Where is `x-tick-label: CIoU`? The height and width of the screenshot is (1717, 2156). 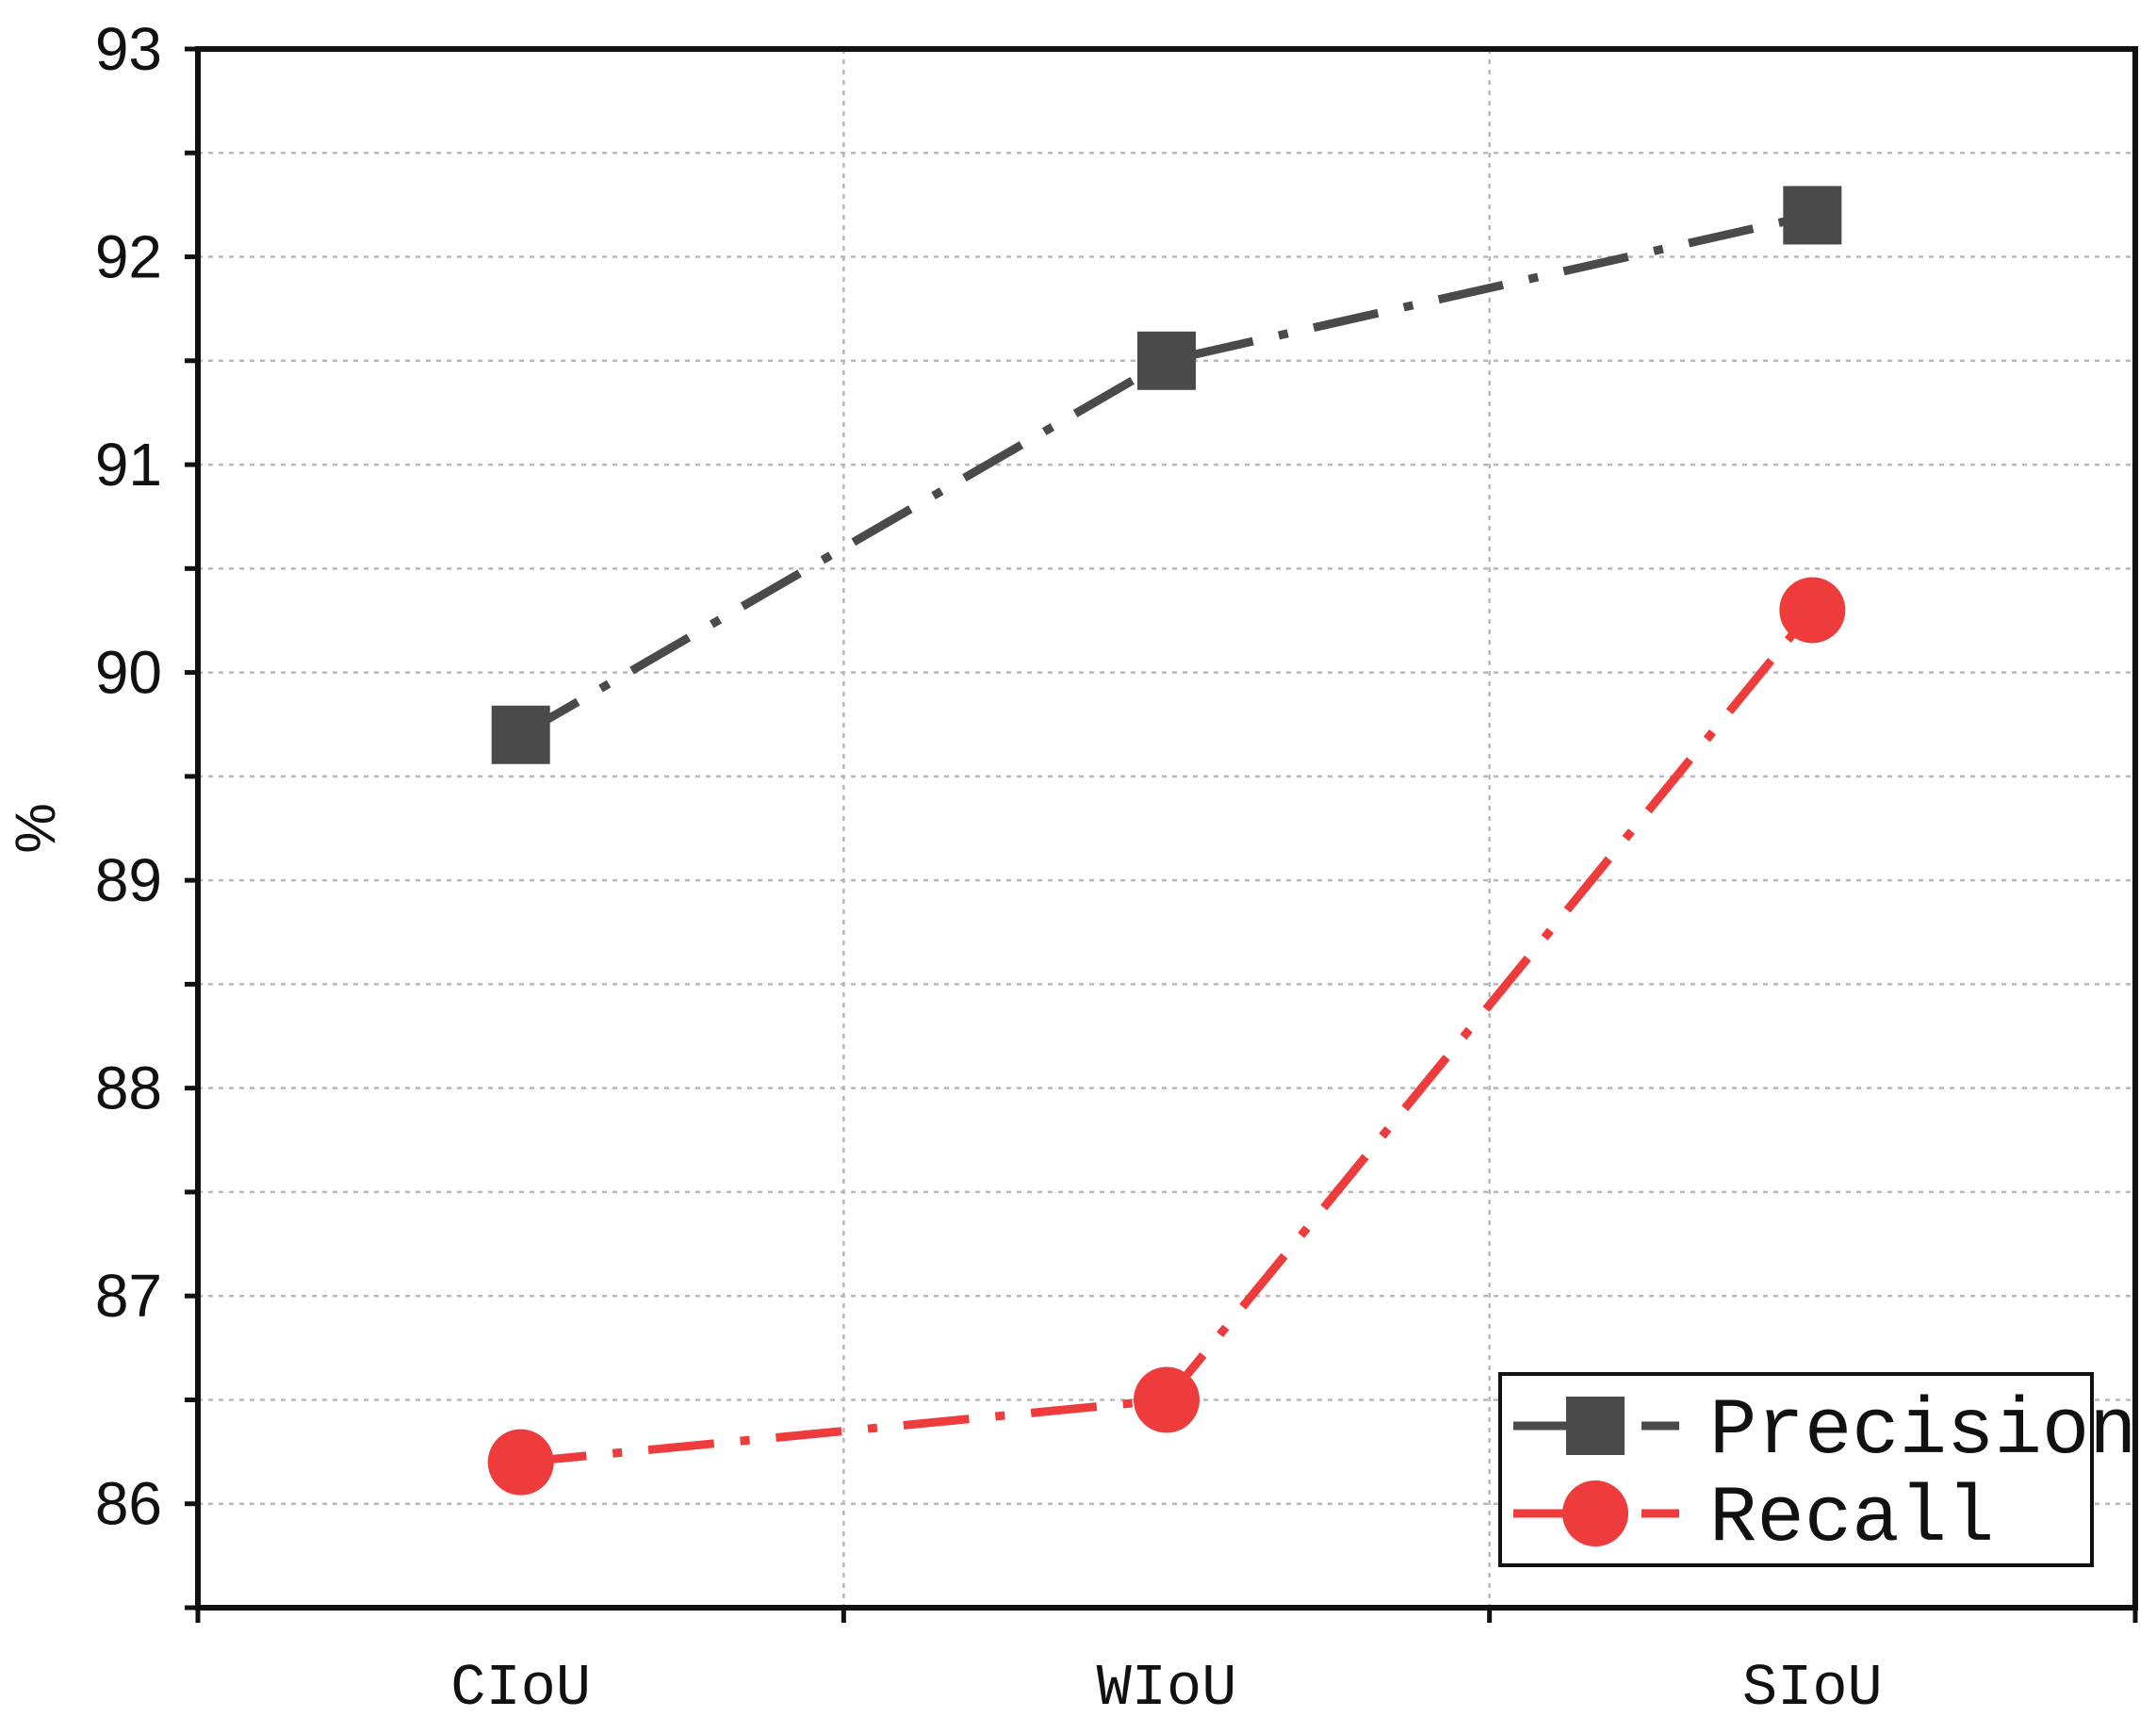
x-tick-label: CIoU is located at coordinates (520, 1686).